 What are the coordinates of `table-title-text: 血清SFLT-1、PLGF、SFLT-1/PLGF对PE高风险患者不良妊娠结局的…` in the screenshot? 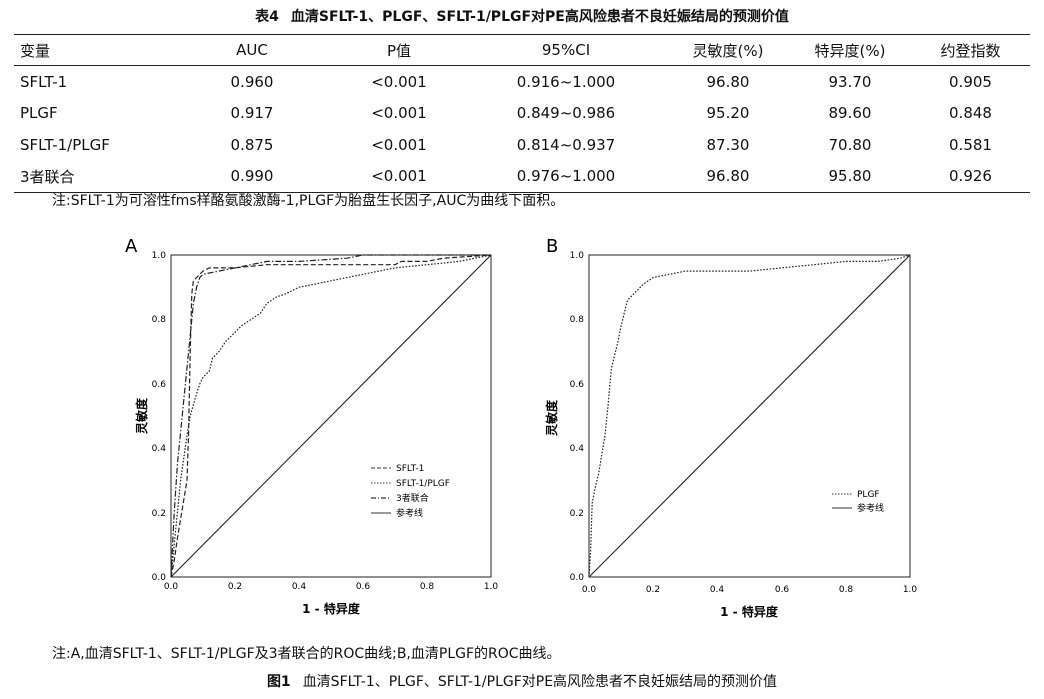 It's located at (539, 17).